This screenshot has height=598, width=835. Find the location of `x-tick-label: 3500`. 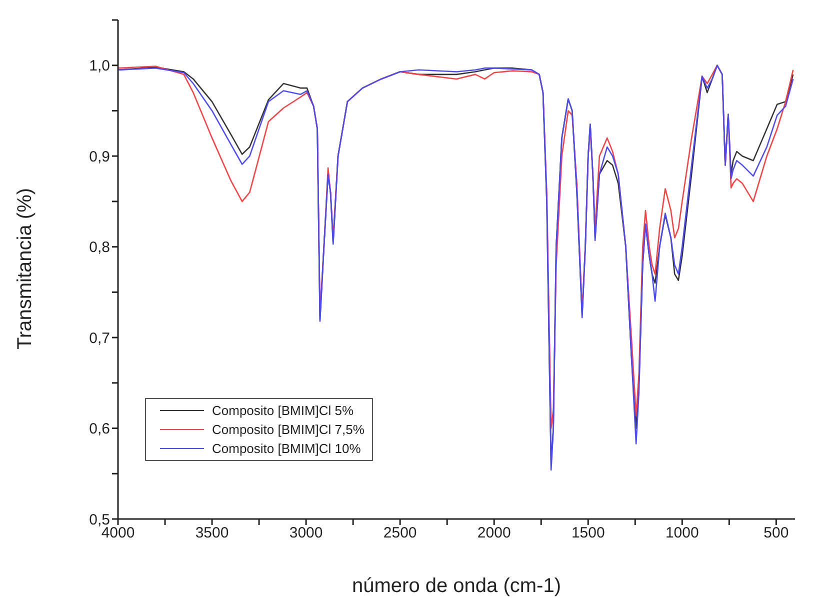

x-tick-label: 3500 is located at coordinates (212, 533).